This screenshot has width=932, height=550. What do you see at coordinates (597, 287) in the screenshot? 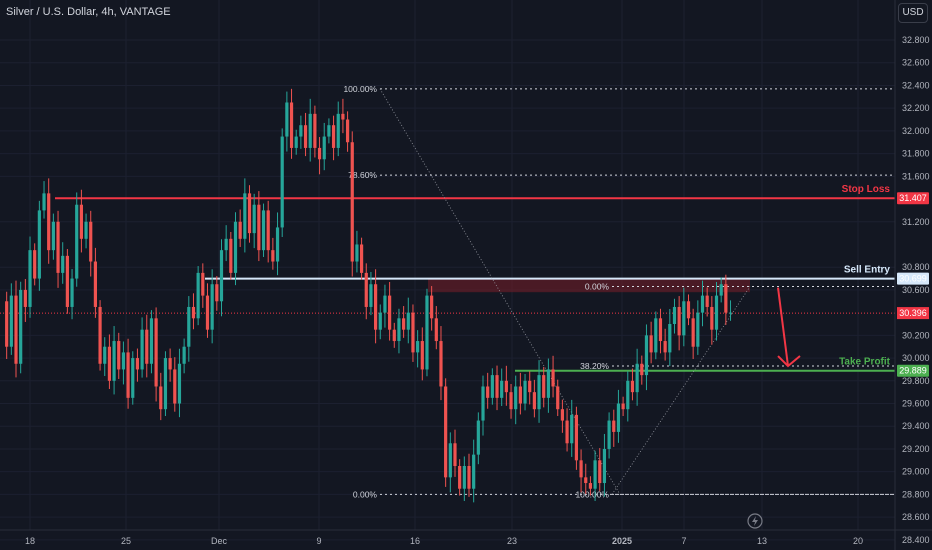
I see `fib-up-label: 0.00%` at bounding box center [597, 287].